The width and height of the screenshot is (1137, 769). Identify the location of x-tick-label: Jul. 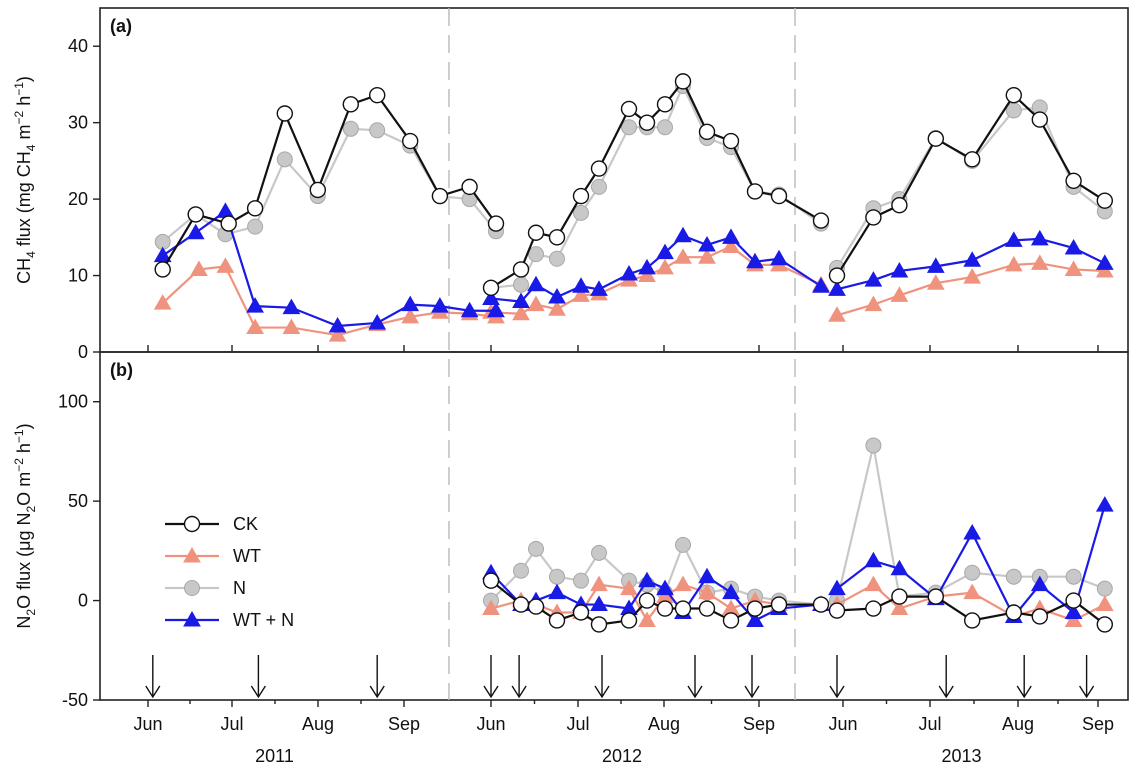
(577, 724).